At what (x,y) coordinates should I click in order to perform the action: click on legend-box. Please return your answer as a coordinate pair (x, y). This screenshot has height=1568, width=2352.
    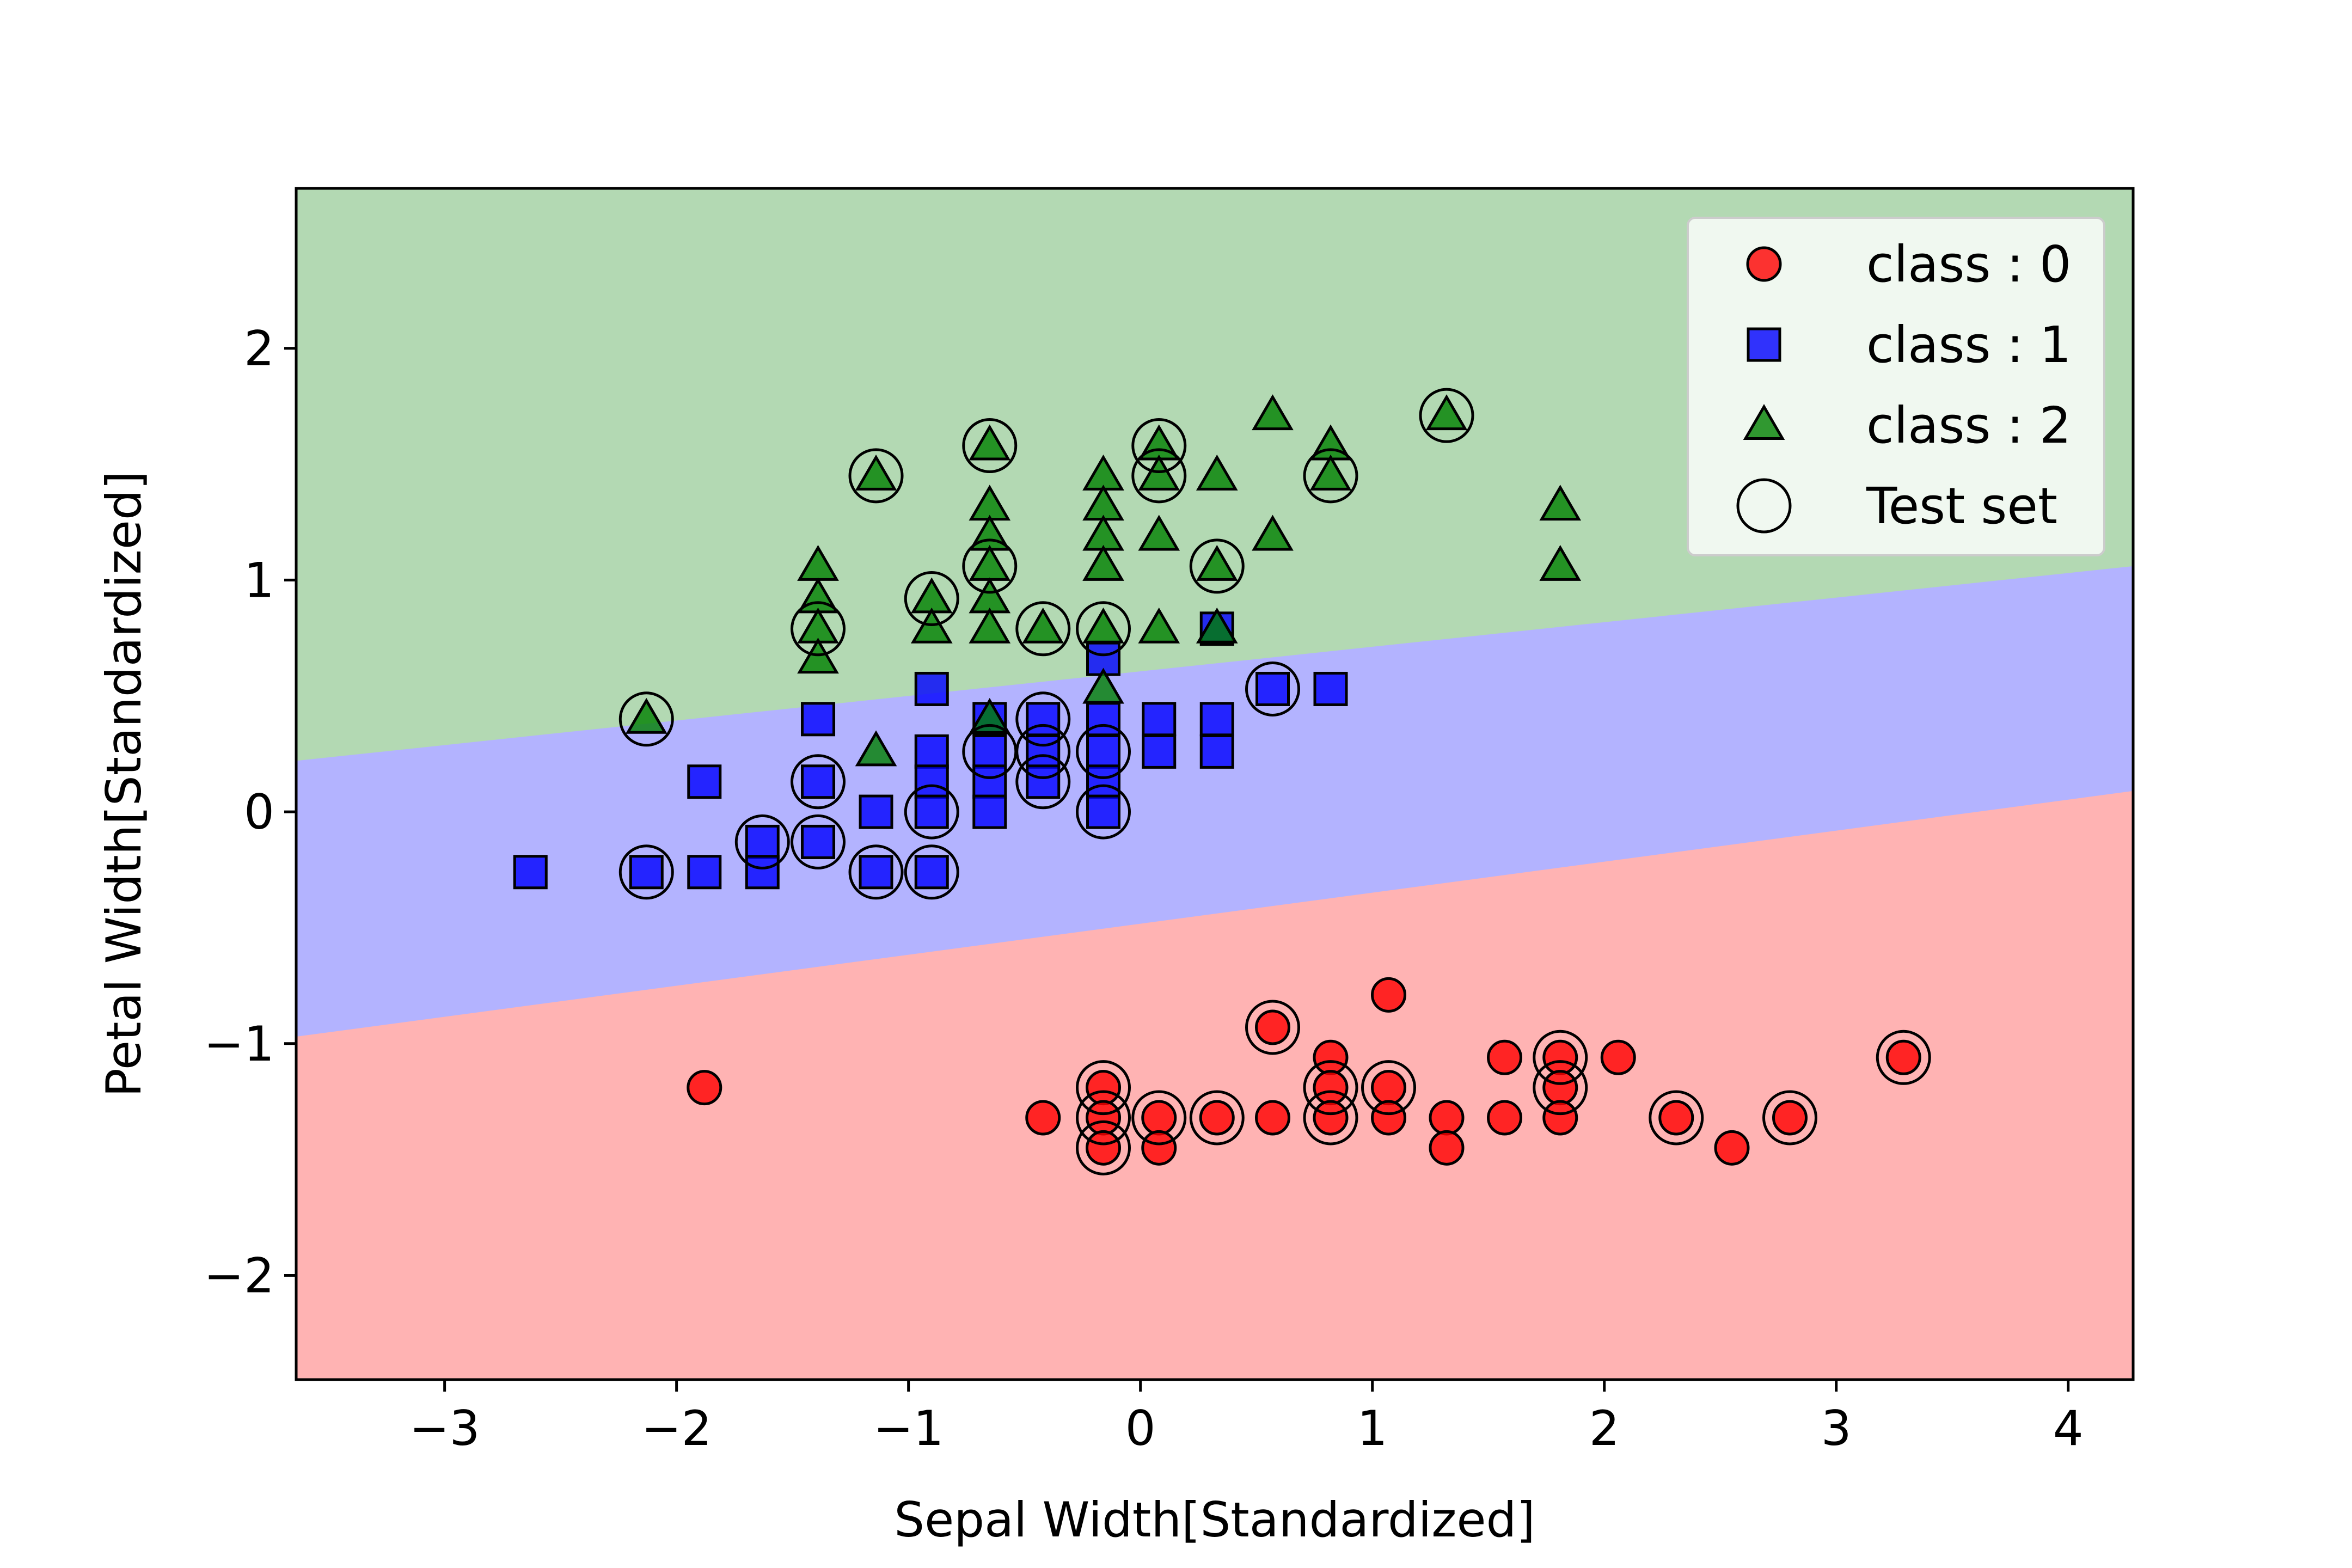
    Looking at the image, I should click on (1896, 386).